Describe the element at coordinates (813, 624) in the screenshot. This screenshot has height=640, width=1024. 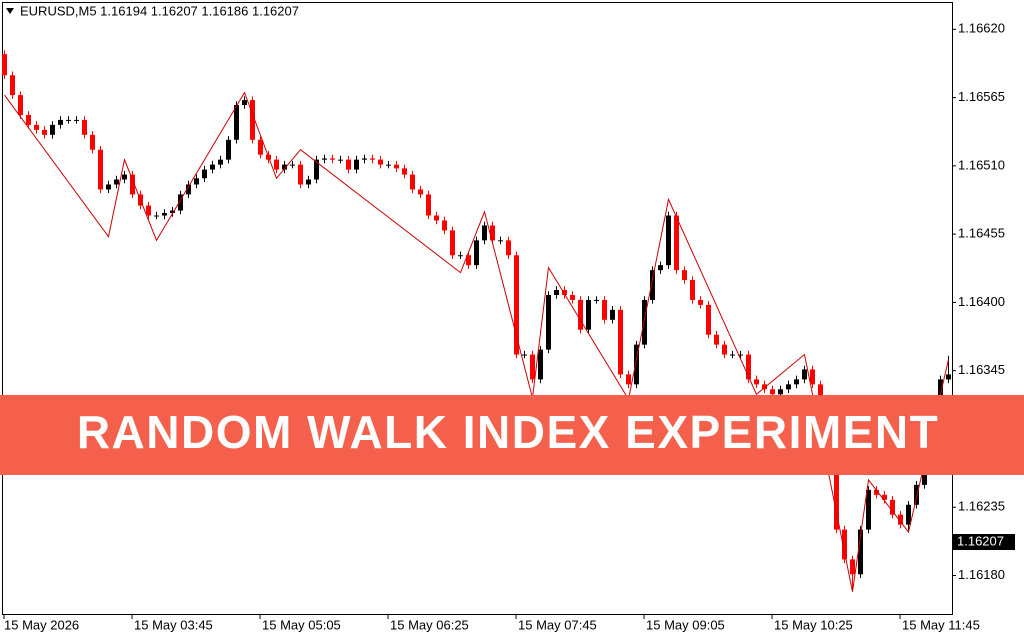
I see `x-tick-label: 15 May 10:25` at that location.